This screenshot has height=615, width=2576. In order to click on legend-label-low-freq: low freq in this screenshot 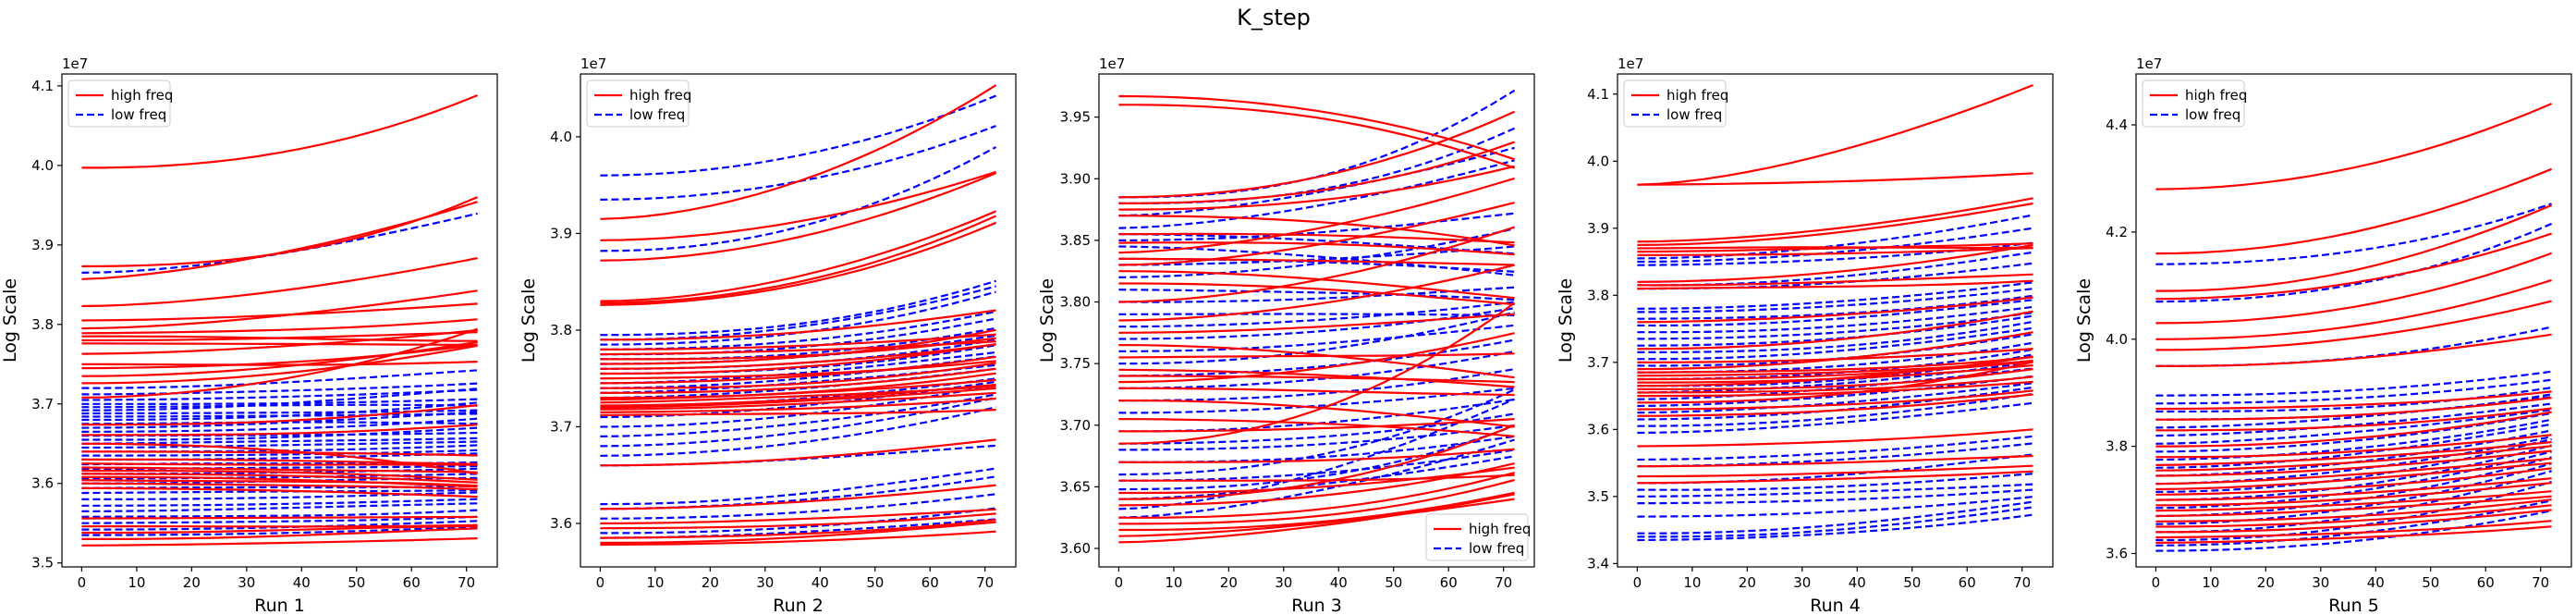, I will do `click(138, 114)`.